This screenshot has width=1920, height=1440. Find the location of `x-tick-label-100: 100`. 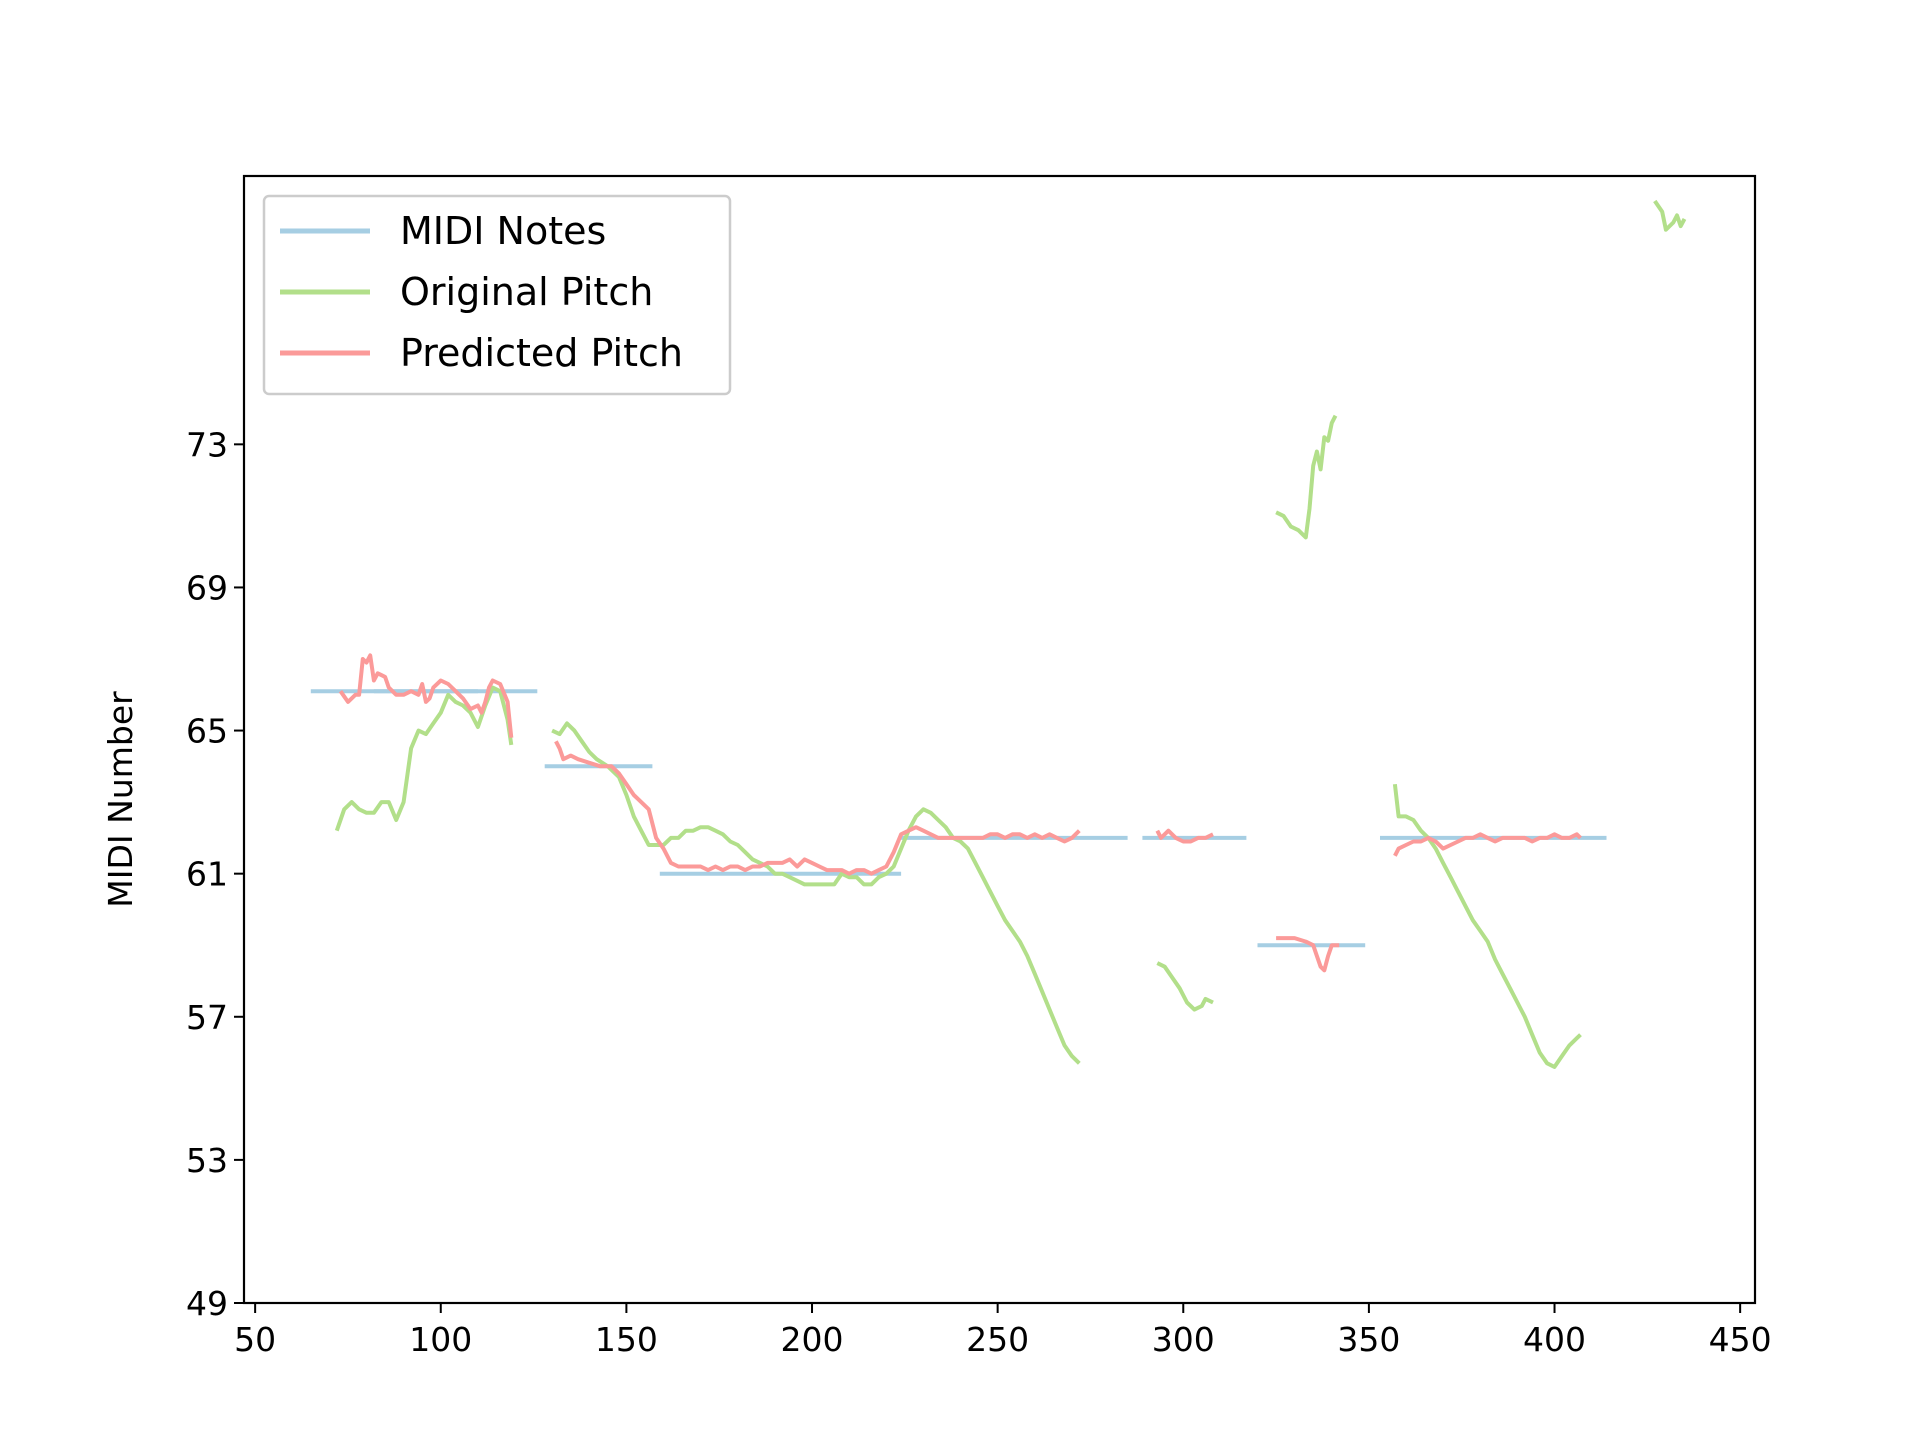

x-tick-label-100: 100 is located at coordinates (440, 1339).